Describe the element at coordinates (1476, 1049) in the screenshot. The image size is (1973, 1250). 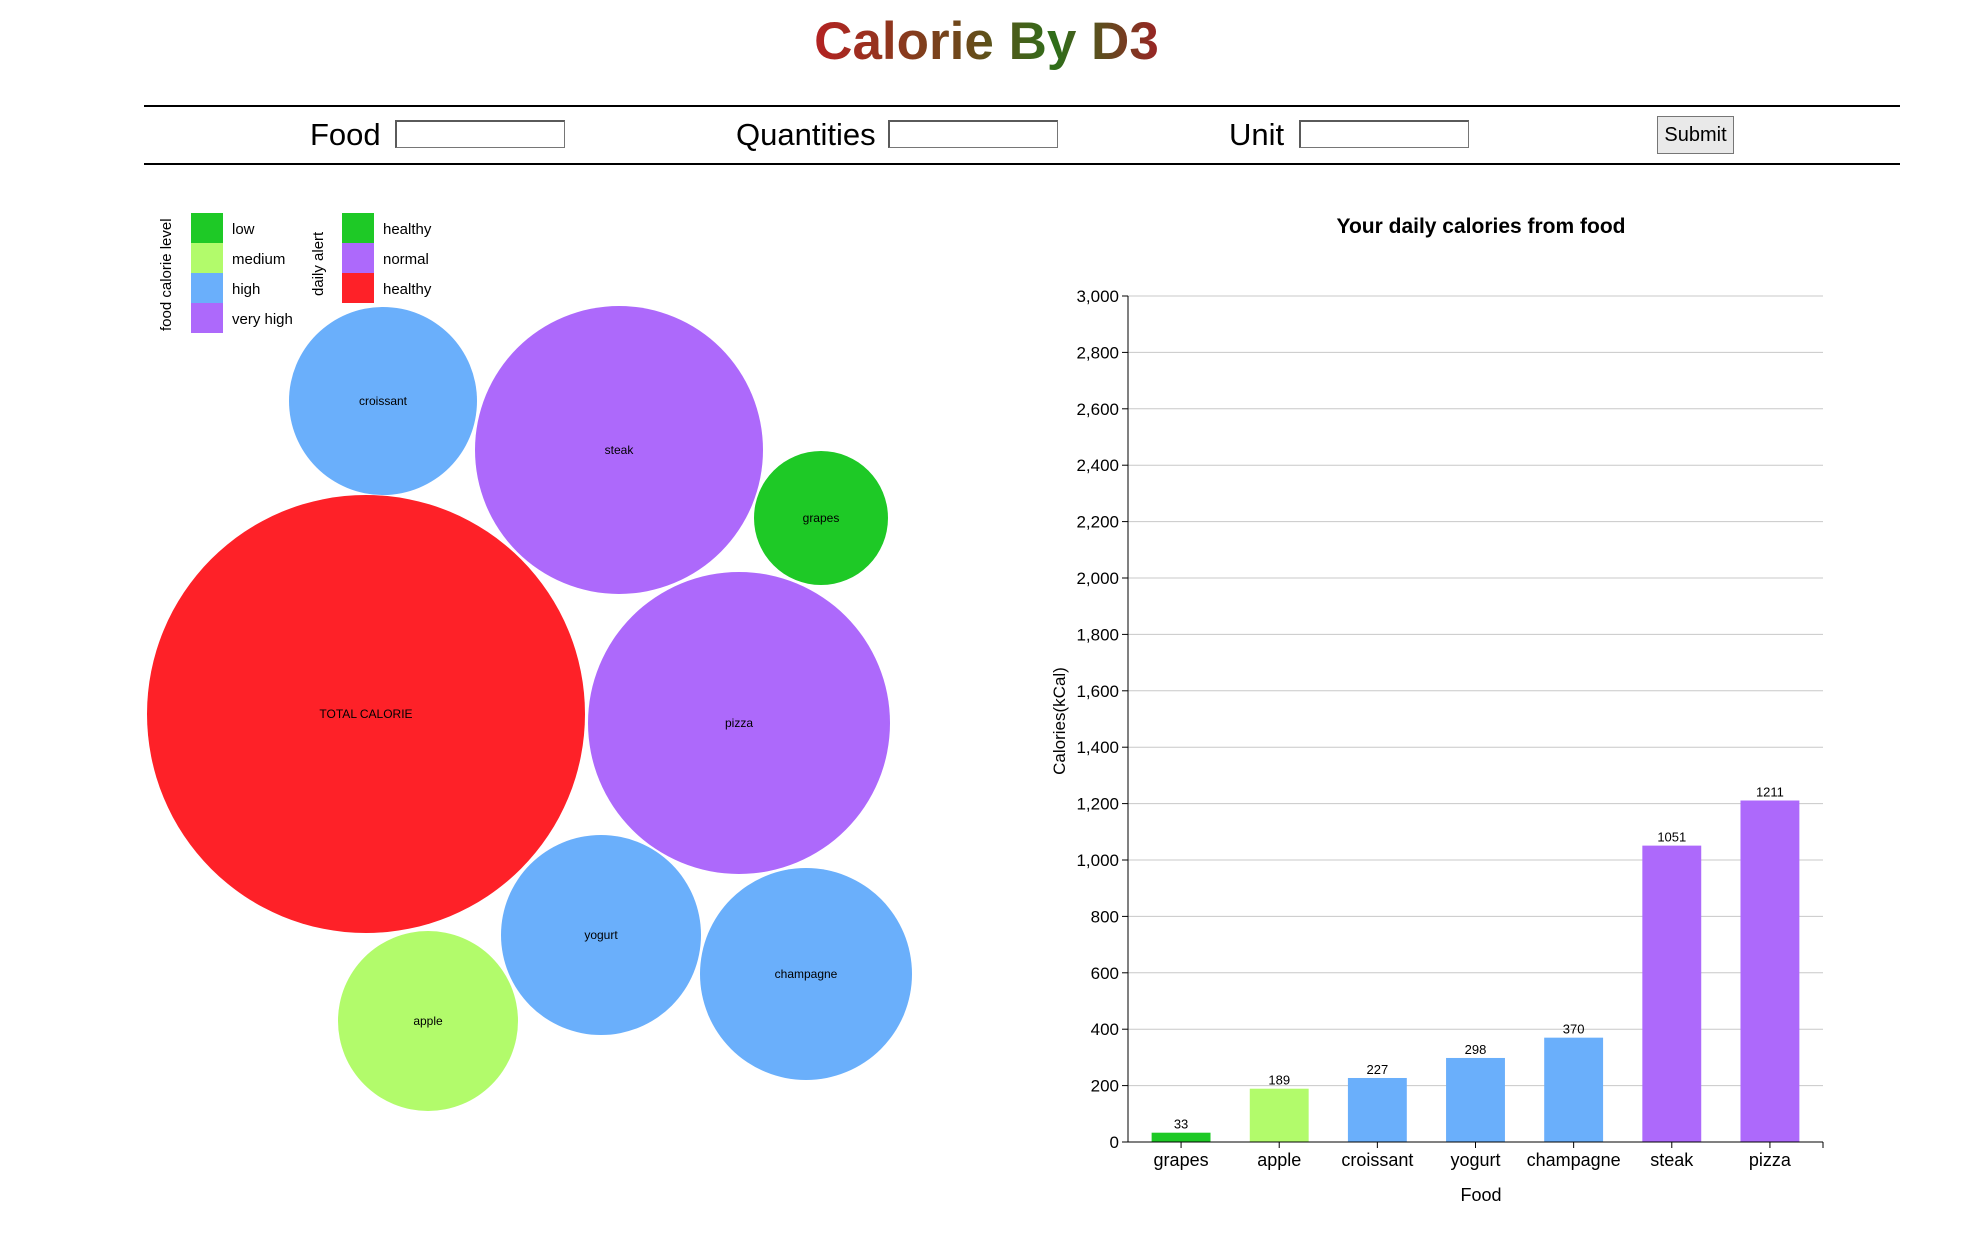
I see `bar-value-label: 298` at that location.